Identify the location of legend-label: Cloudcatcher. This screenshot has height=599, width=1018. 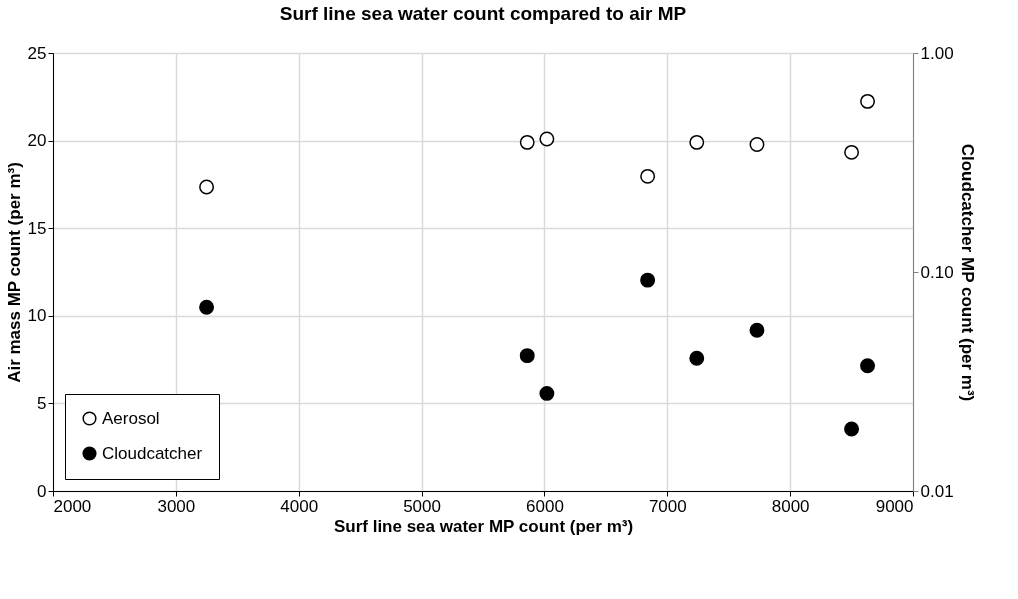
(152, 453).